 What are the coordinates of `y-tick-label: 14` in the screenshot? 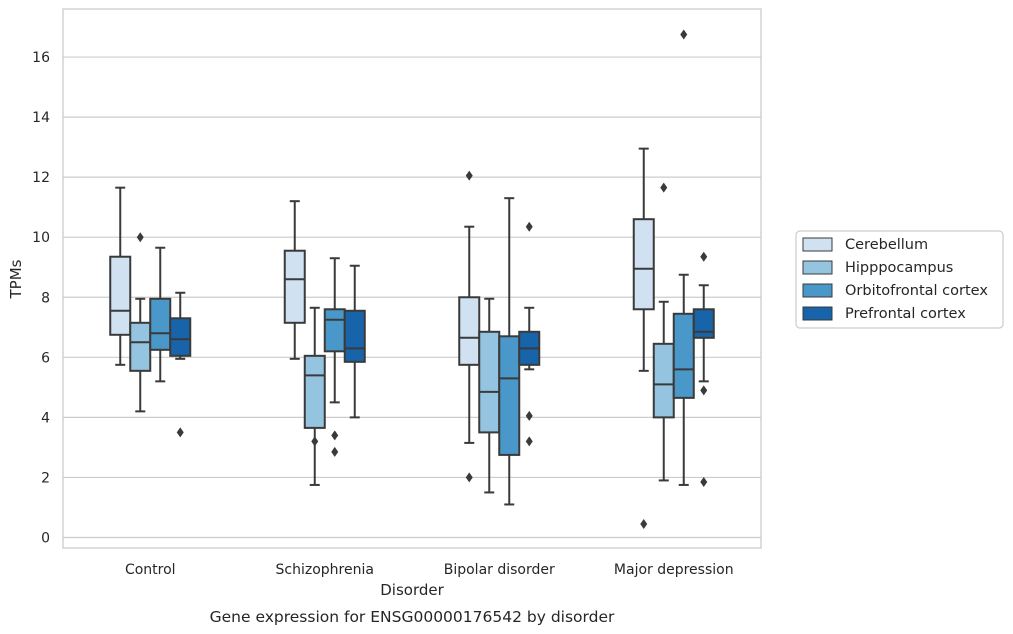 It's located at (41, 118).